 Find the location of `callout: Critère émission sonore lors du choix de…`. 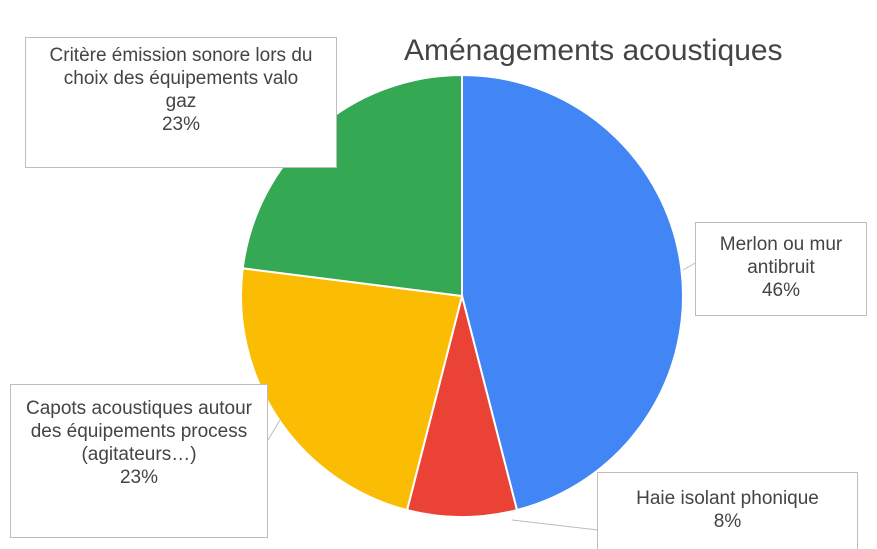

callout: Critère émission sonore lors du choix de… is located at coordinates (181, 102).